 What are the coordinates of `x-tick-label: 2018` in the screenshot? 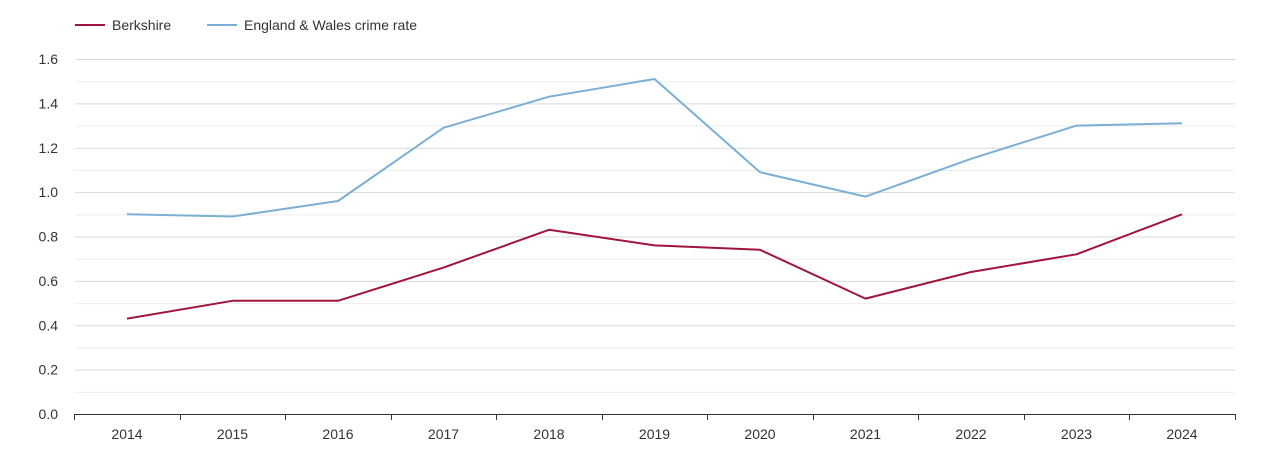 It's located at (548, 434).